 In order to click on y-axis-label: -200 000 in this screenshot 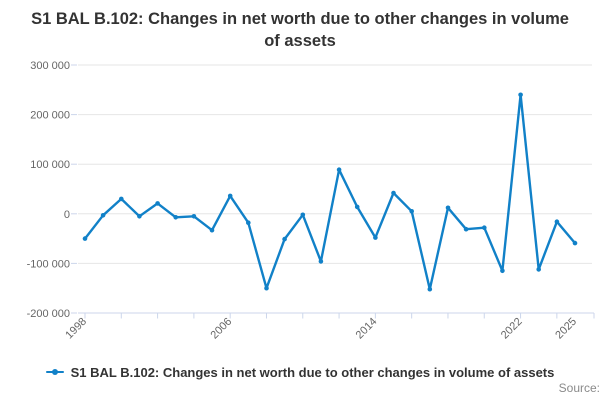, I will do `click(48, 314)`.